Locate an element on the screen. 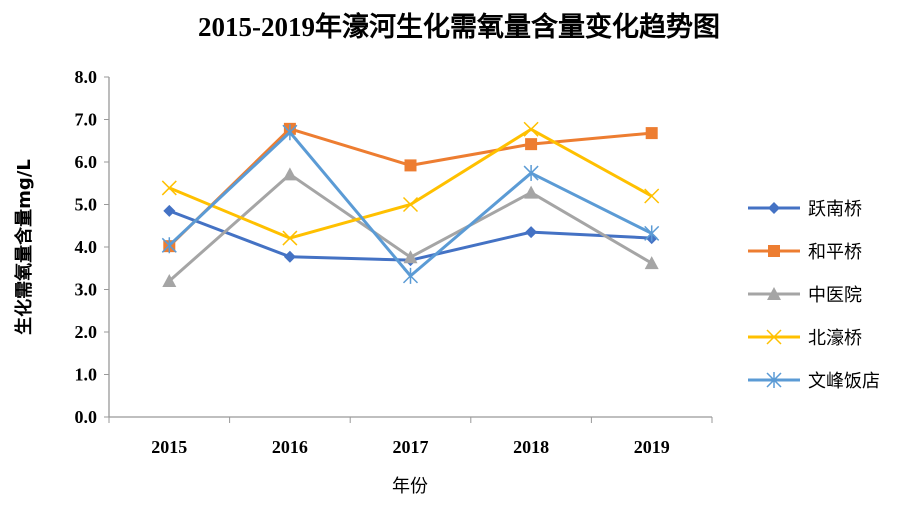 This screenshot has height=505, width=918. x-tick-label: 2018 is located at coordinates (531, 447).